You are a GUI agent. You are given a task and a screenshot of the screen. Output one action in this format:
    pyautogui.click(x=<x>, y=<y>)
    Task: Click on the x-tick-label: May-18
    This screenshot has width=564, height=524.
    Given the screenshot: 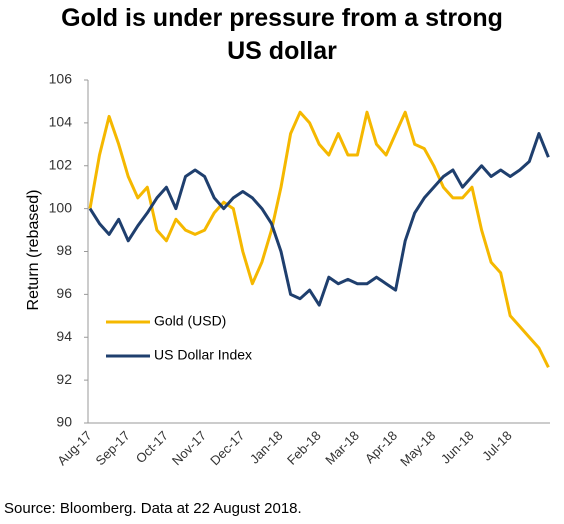 What is the action you would take?
    pyautogui.click(x=417, y=448)
    